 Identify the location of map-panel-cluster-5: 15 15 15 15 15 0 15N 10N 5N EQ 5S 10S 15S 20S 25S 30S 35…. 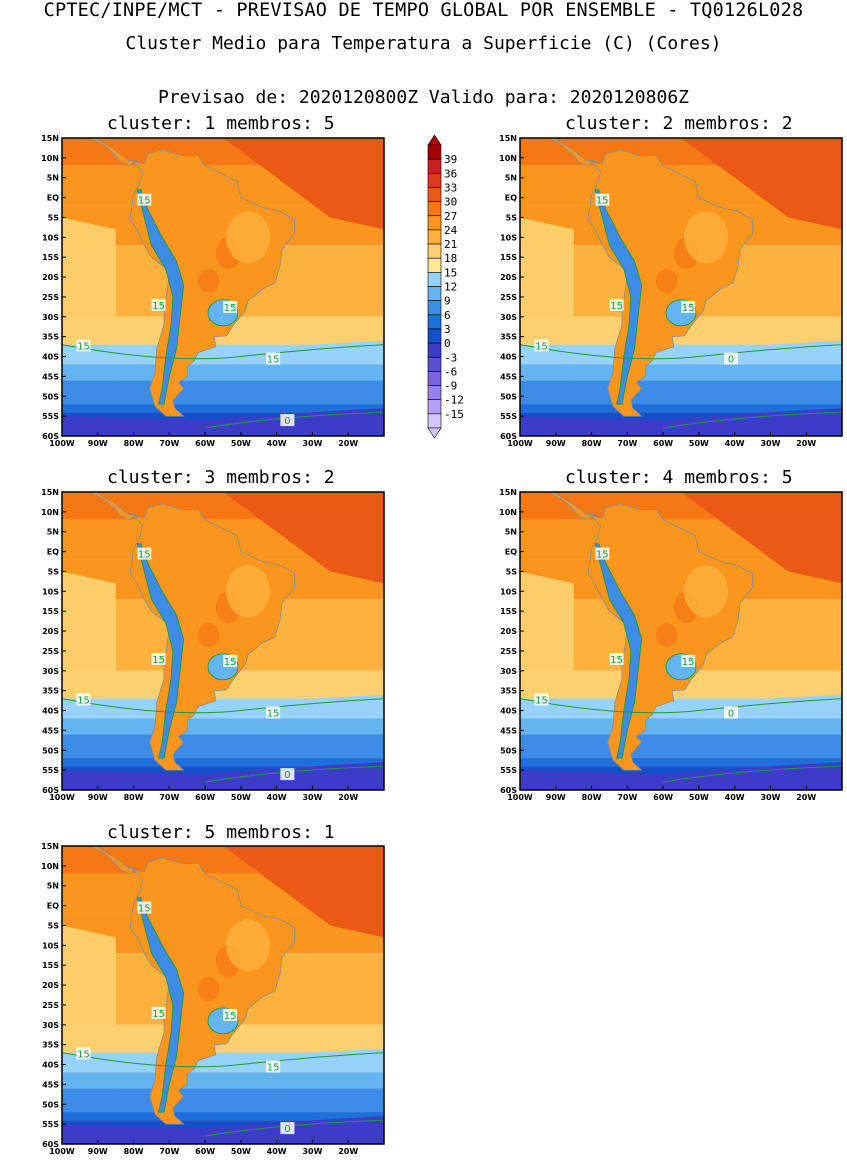
(195, 1002).